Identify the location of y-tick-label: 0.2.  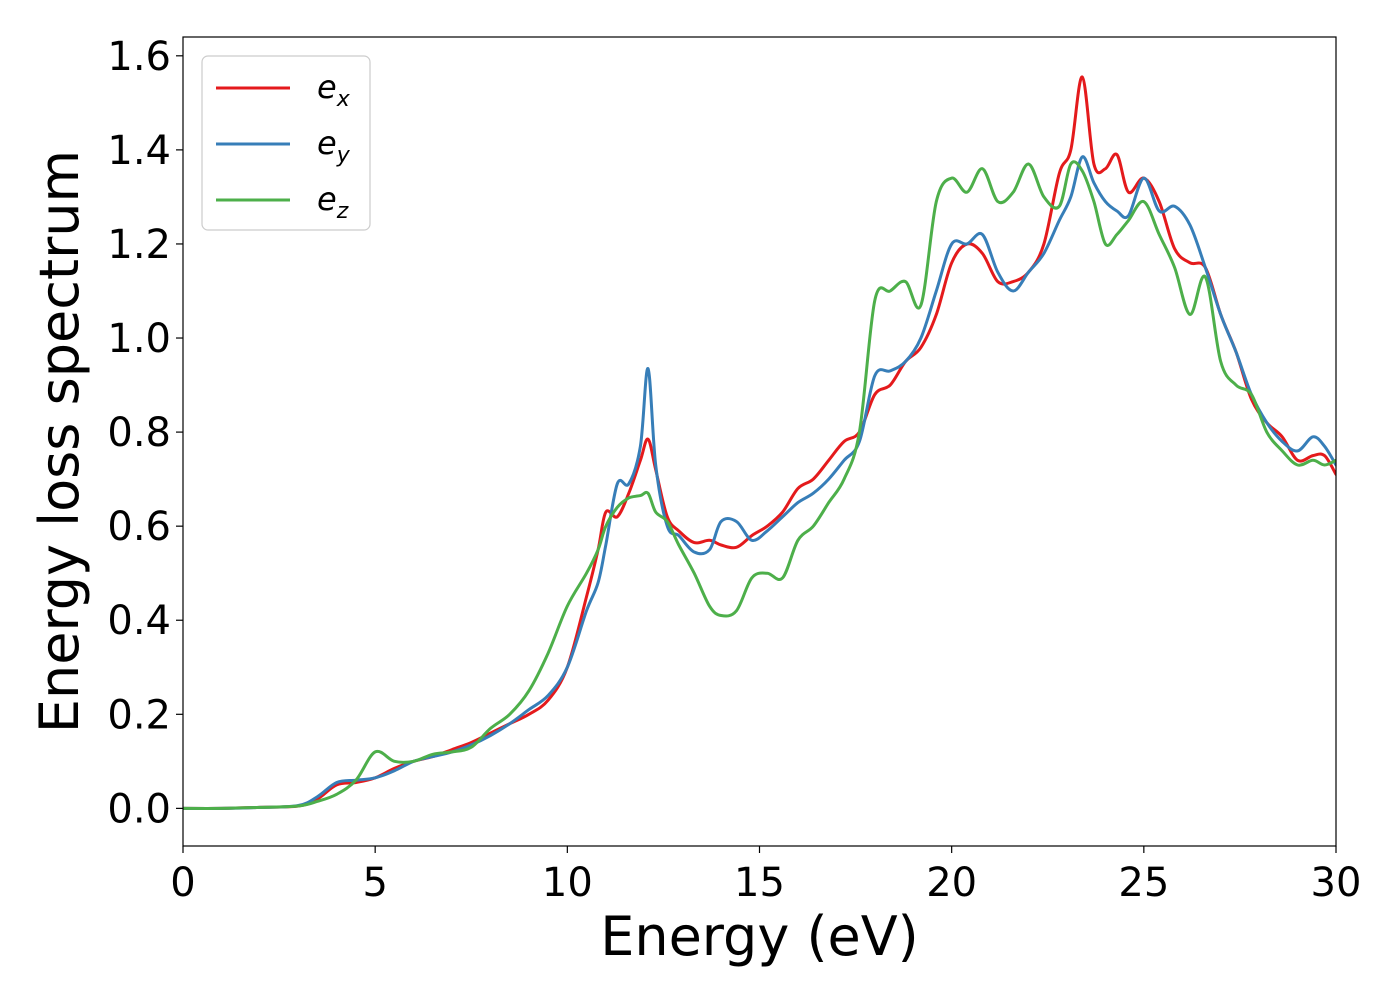
(139, 715).